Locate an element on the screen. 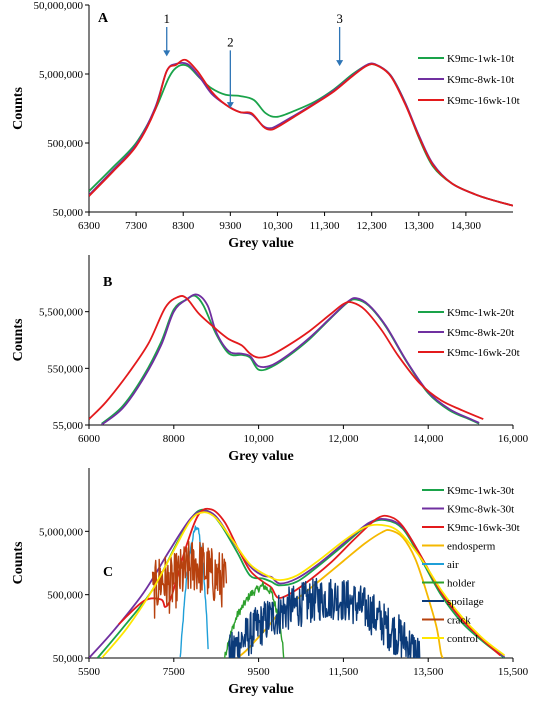 The height and width of the screenshot is (715, 550). x-tick-label: 13,300 is located at coordinates (419, 226).